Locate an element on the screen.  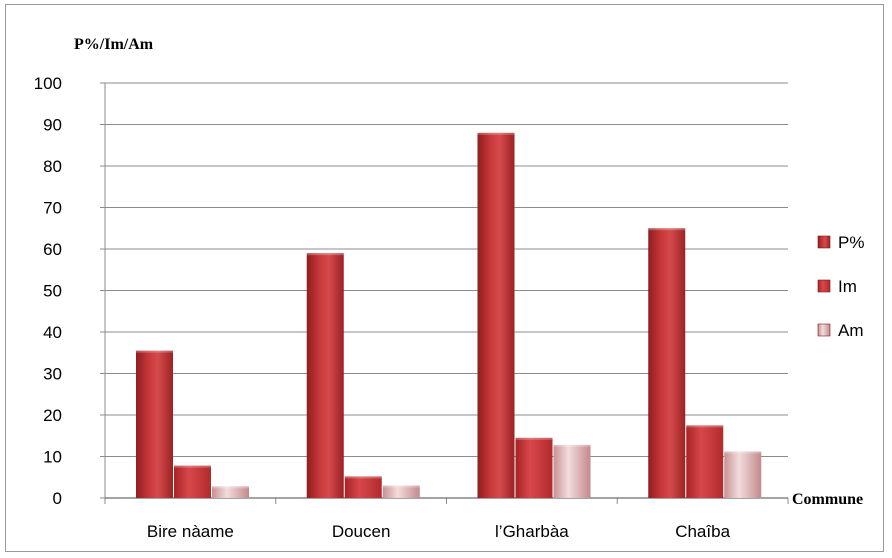
x-category-label: Bire nàame is located at coordinates (190, 531).